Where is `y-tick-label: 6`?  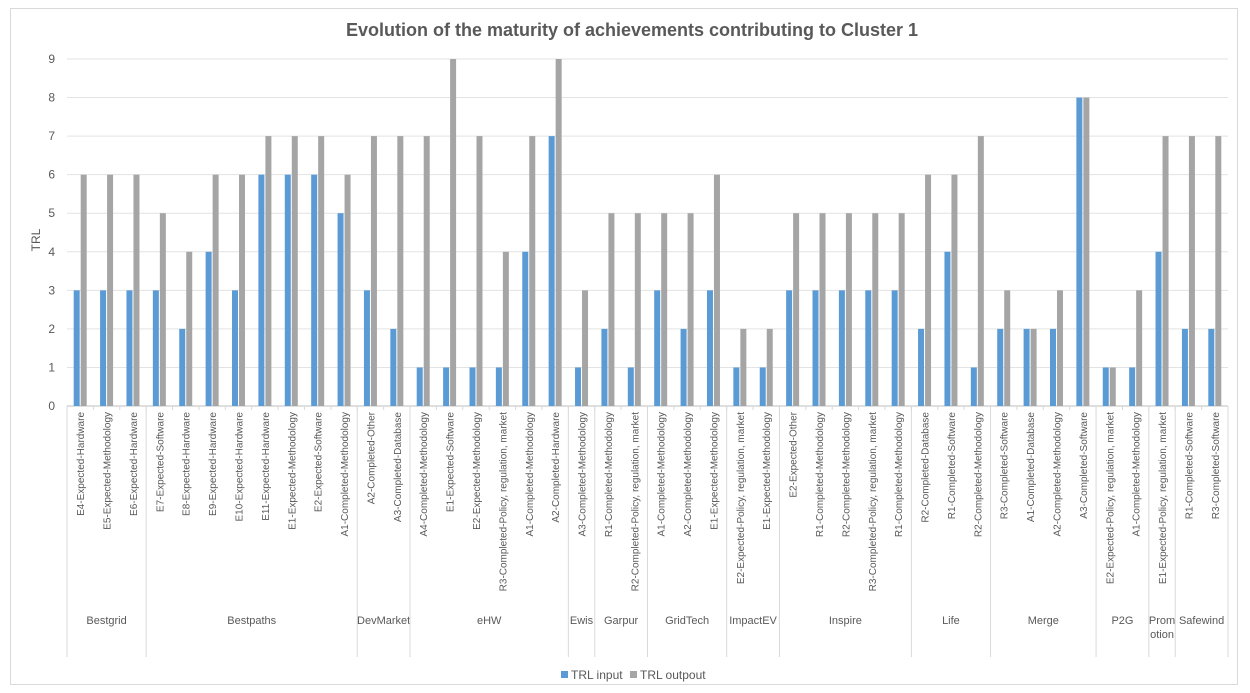
y-tick-label: 6 is located at coordinates (51, 175).